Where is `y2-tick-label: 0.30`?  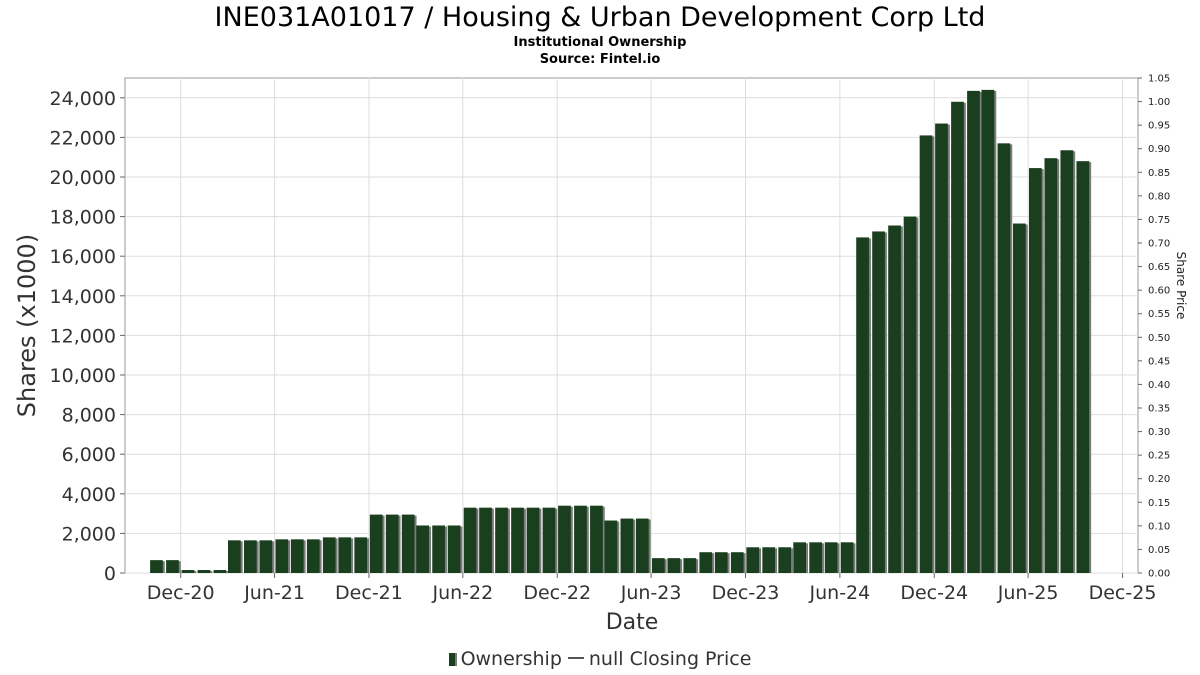
y2-tick-label: 0.30 is located at coordinates (1159, 432).